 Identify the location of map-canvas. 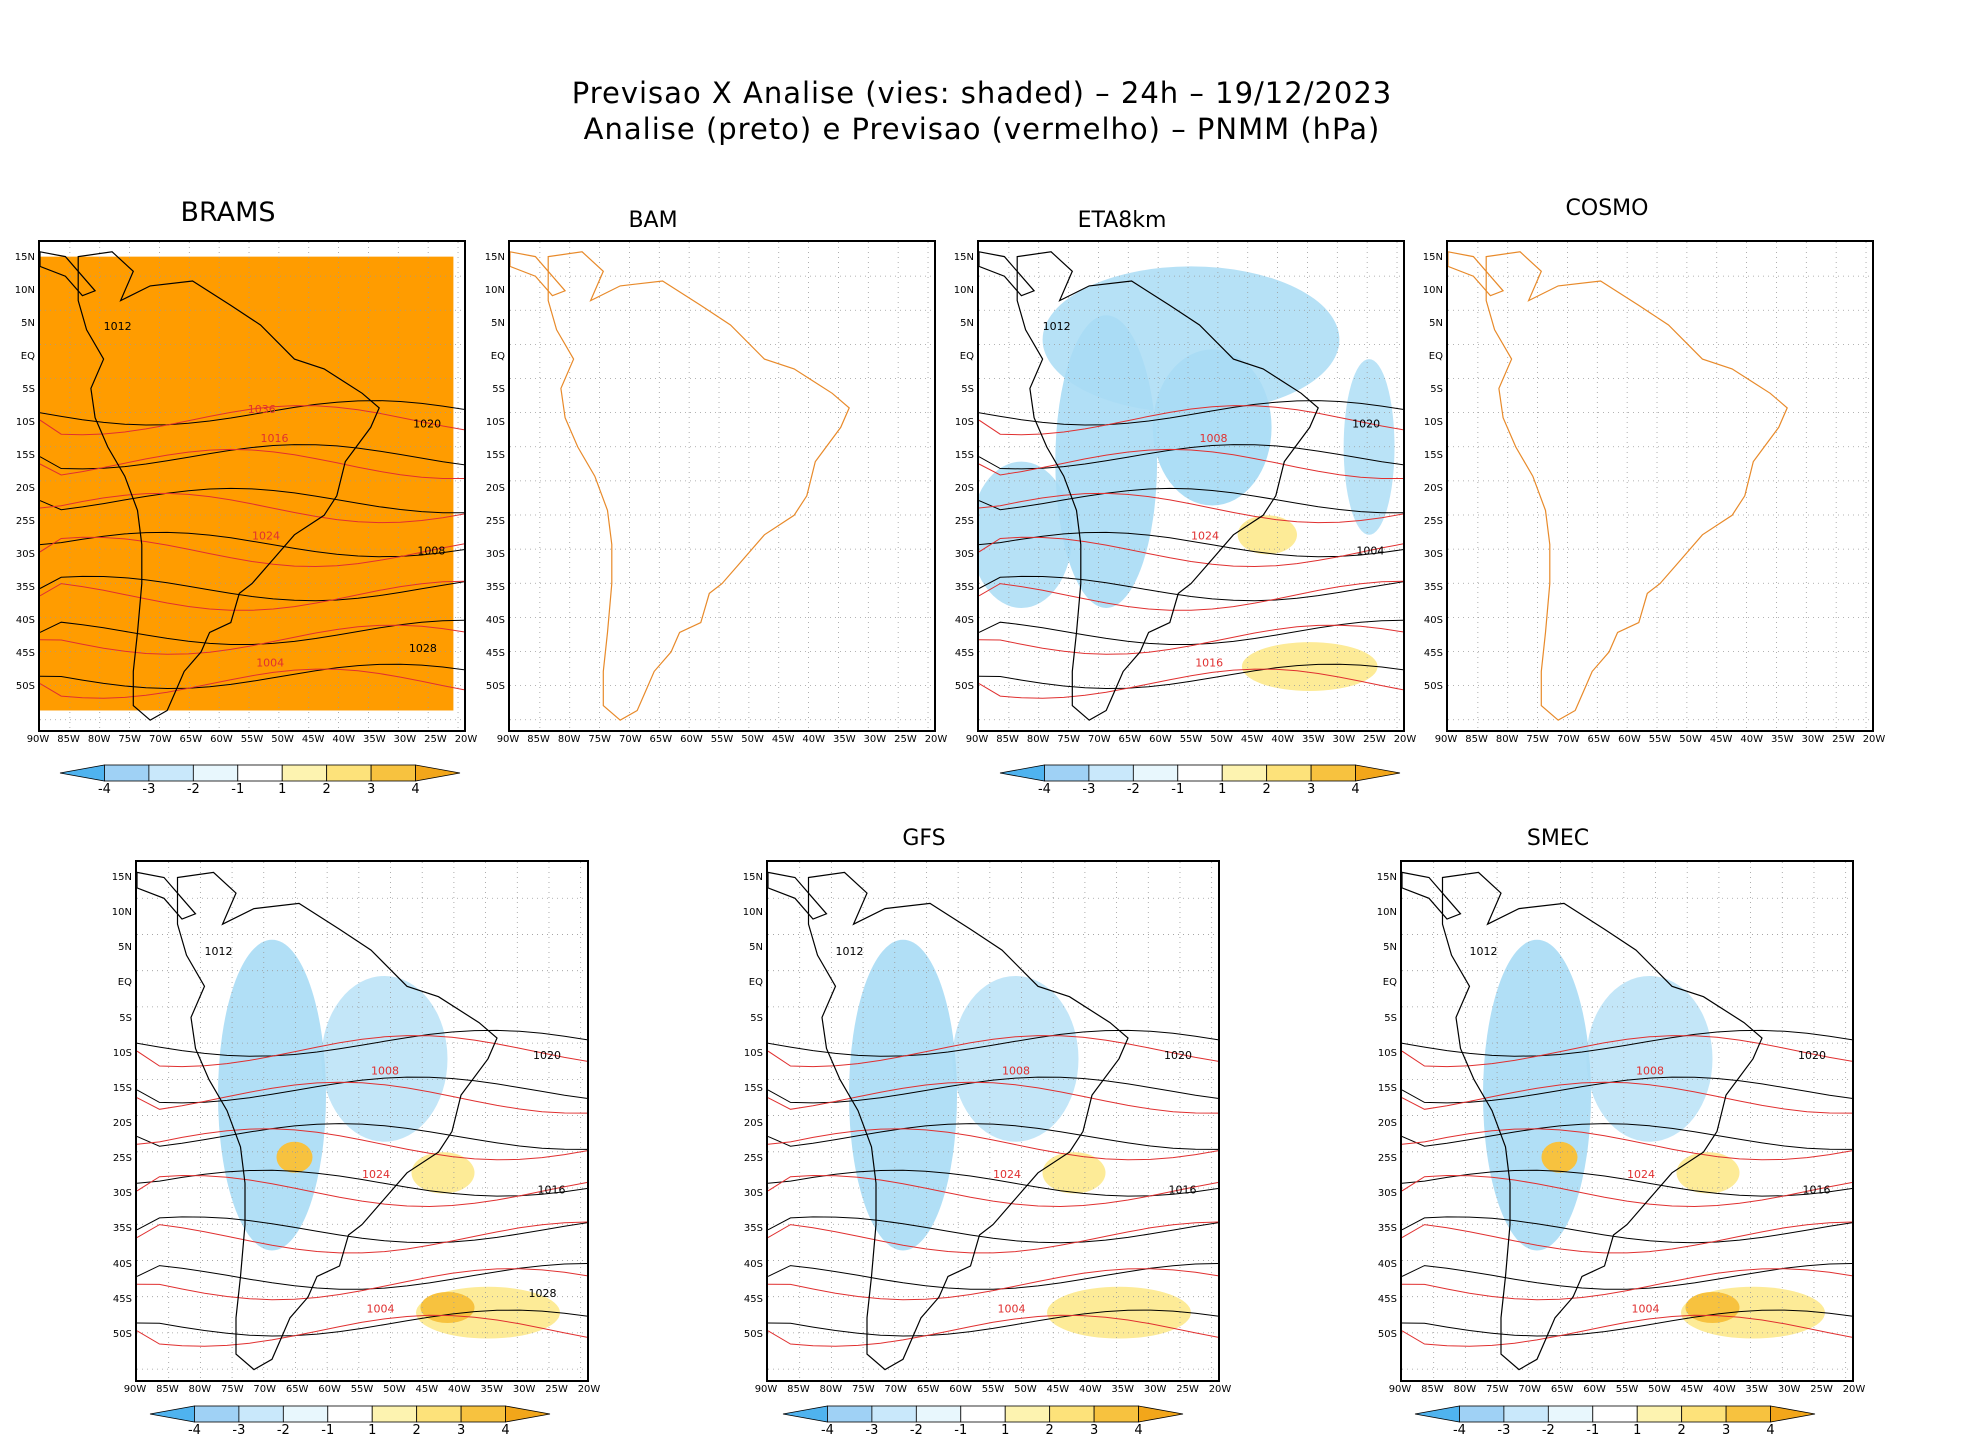
(722, 486).